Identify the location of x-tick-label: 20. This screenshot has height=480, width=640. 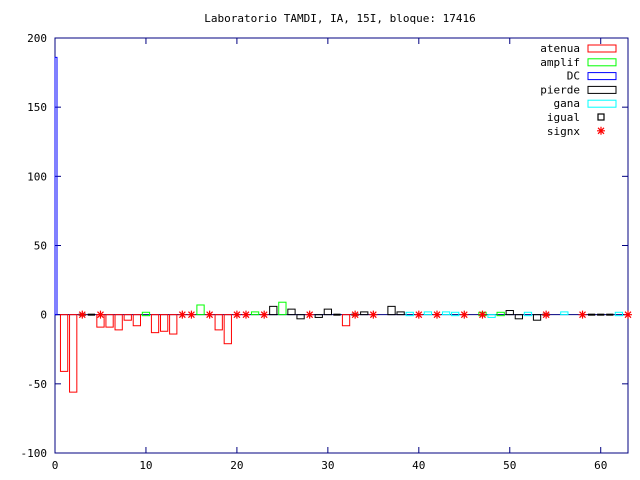
(236, 465).